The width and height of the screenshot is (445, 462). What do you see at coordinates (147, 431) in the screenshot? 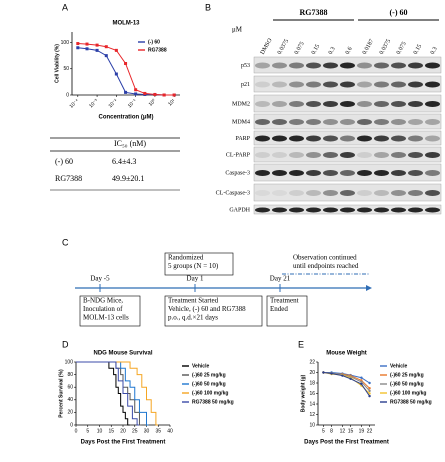
I see `x-tick-label: 30` at bounding box center [147, 431].